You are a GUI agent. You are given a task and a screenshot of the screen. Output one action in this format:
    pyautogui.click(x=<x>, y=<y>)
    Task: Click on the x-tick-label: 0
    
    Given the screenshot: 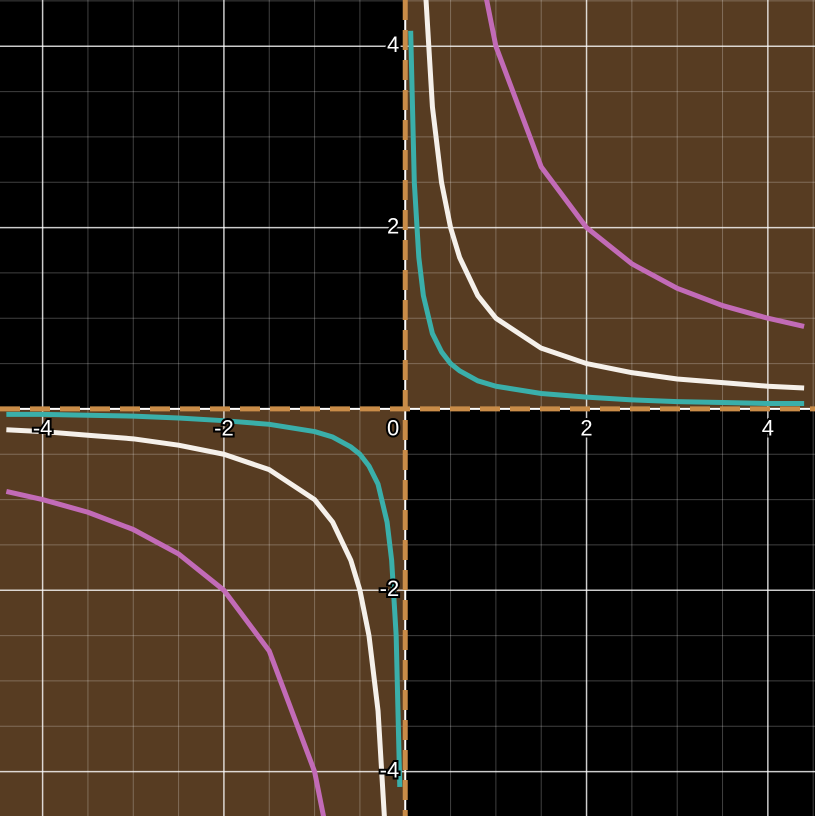 What is the action you would take?
    pyautogui.click(x=393, y=428)
    